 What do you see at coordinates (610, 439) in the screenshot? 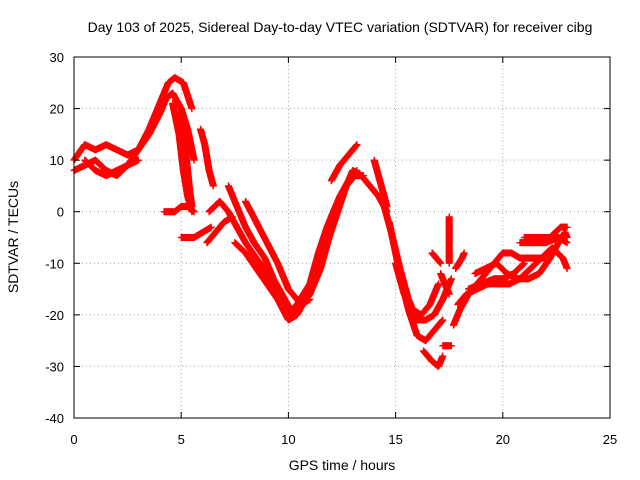
I see `x-tick-label: 25` at bounding box center [610, 439].